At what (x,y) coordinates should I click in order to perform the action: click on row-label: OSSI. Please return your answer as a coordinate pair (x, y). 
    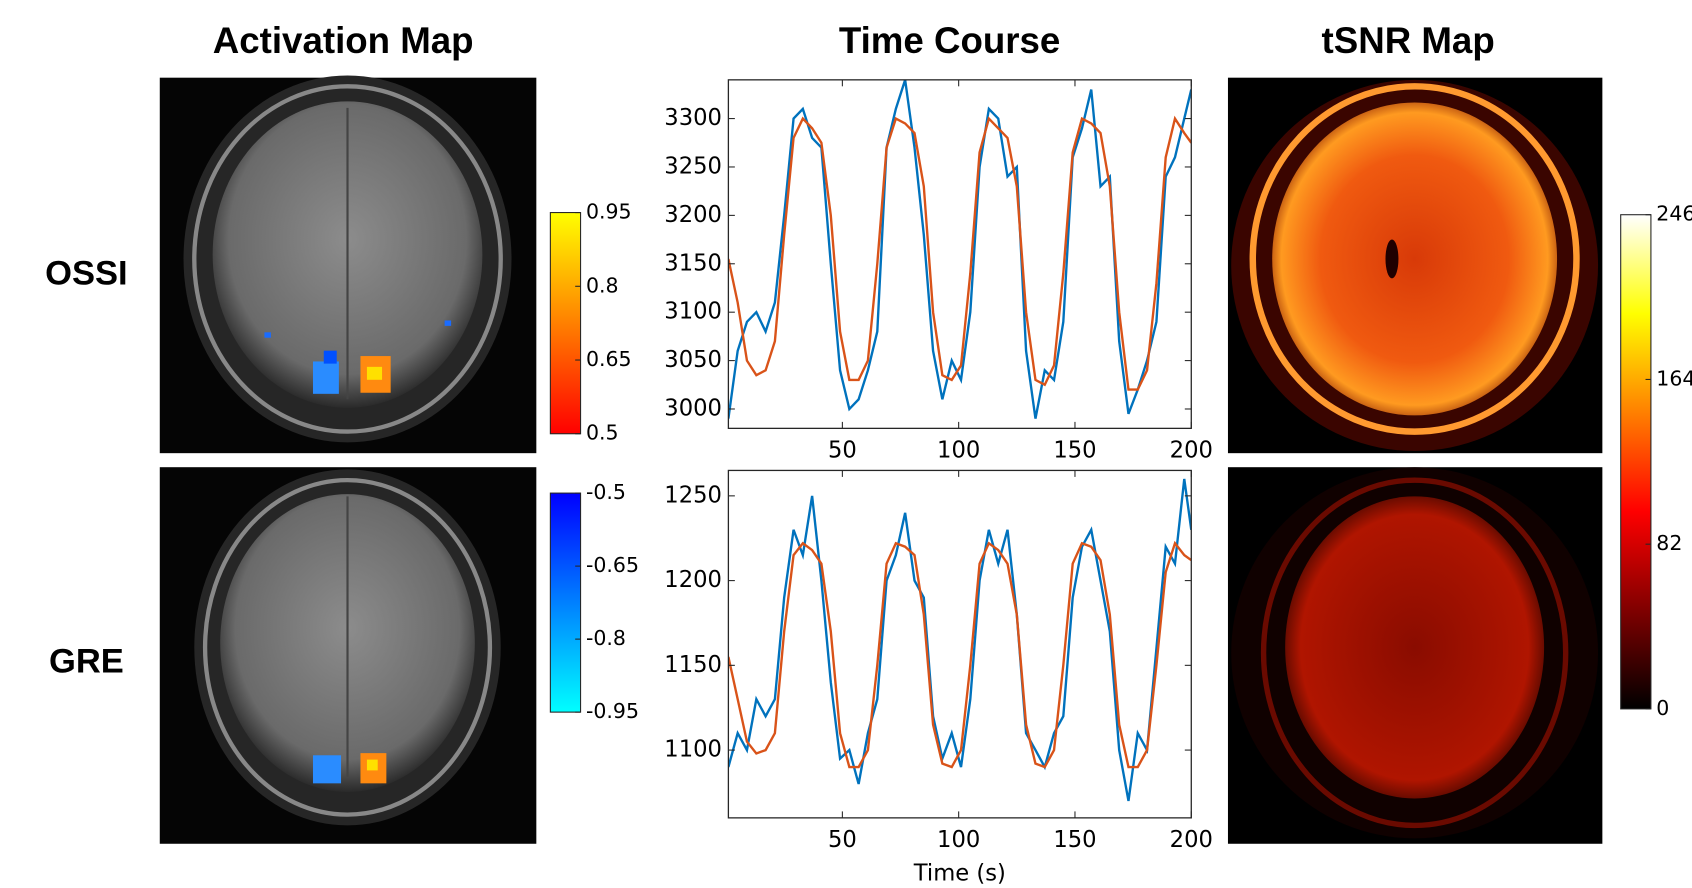
    Looking at the image, I should click on (86, 273).